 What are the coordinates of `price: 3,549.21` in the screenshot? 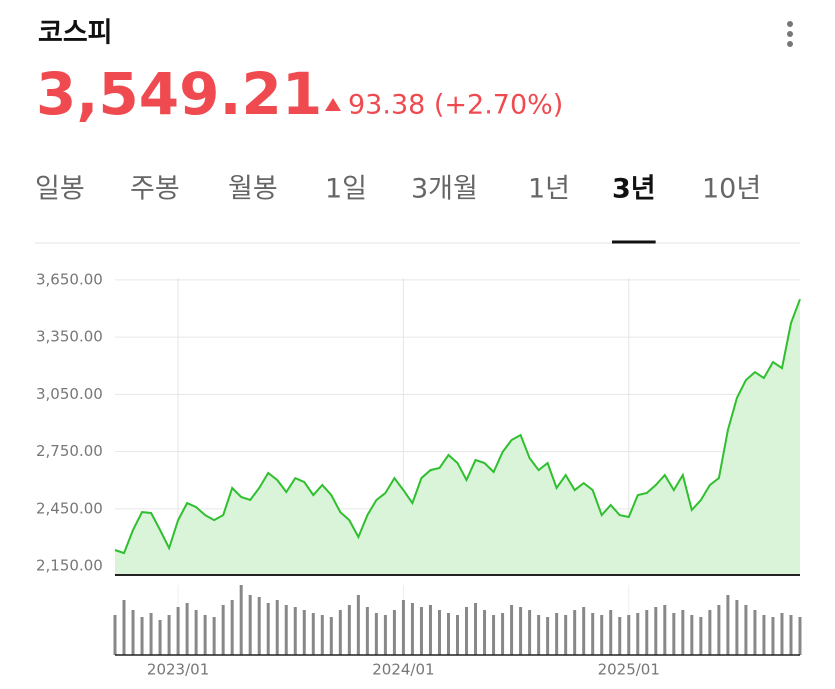 It's located at (179, 94).